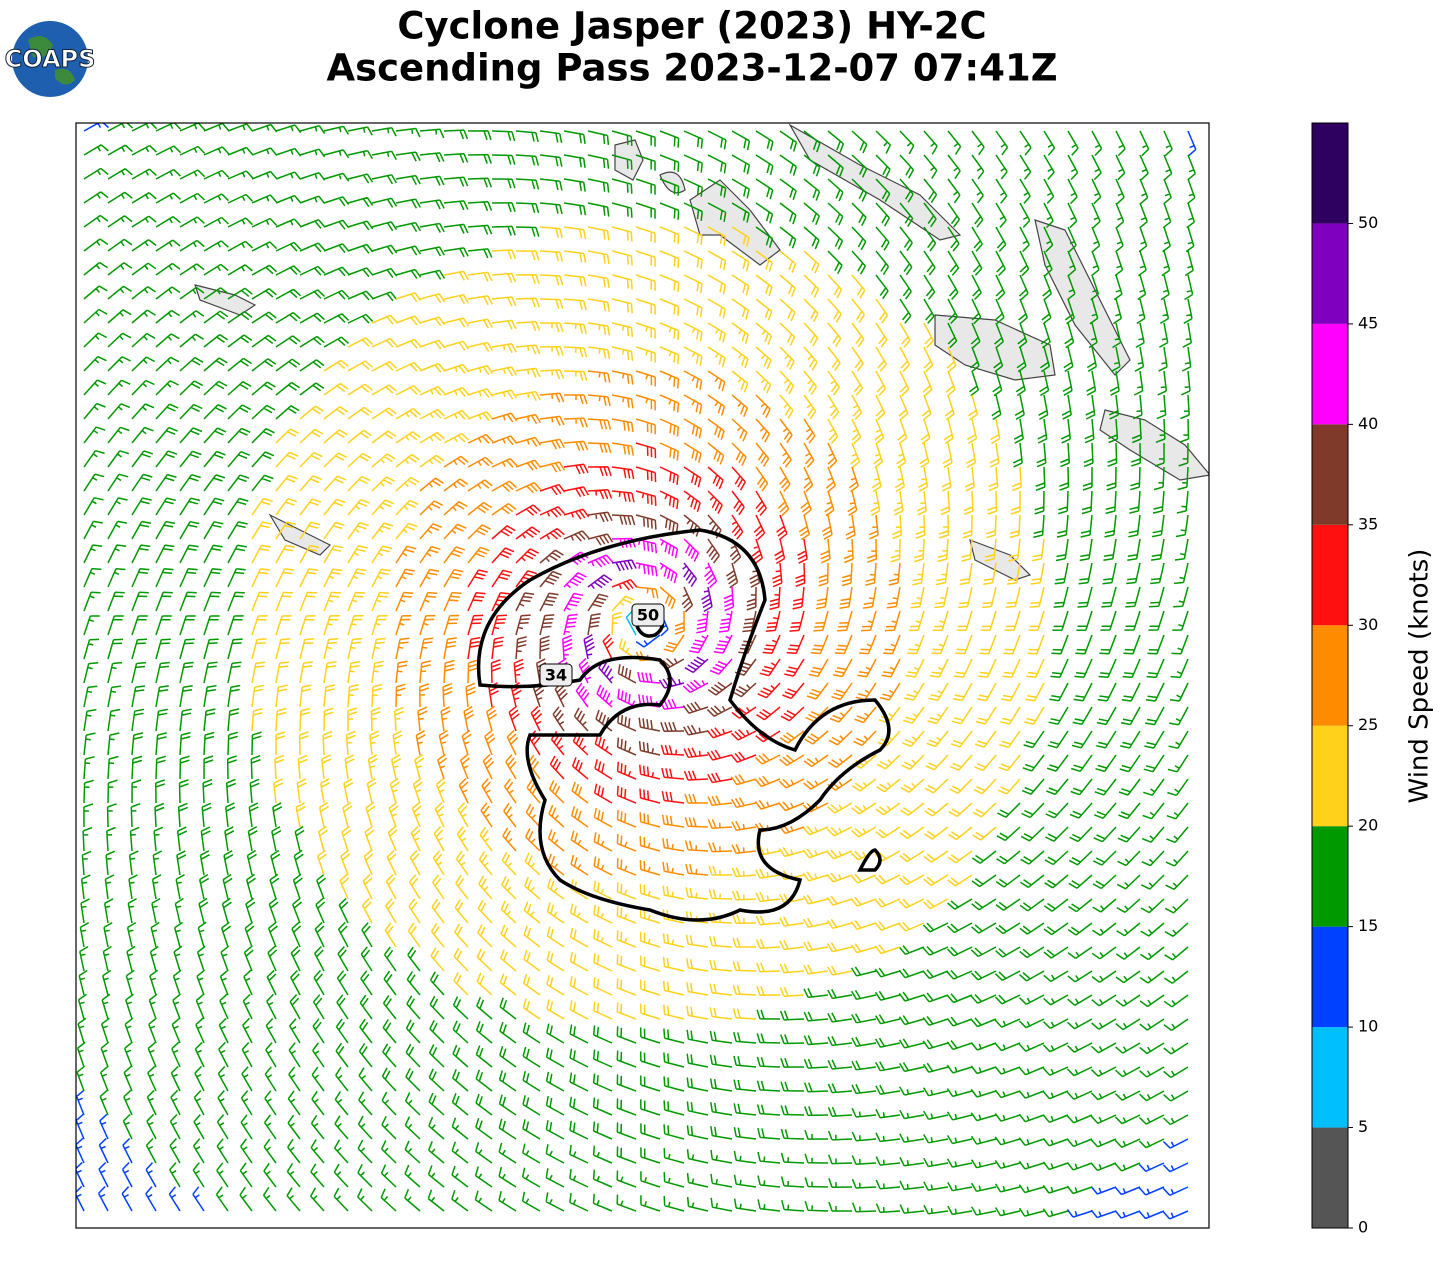  What do you see at coordinates (1368, 825) in the screenshot?
I see `colorbar-tick-label: 20` at bounding box center [1368, 825].